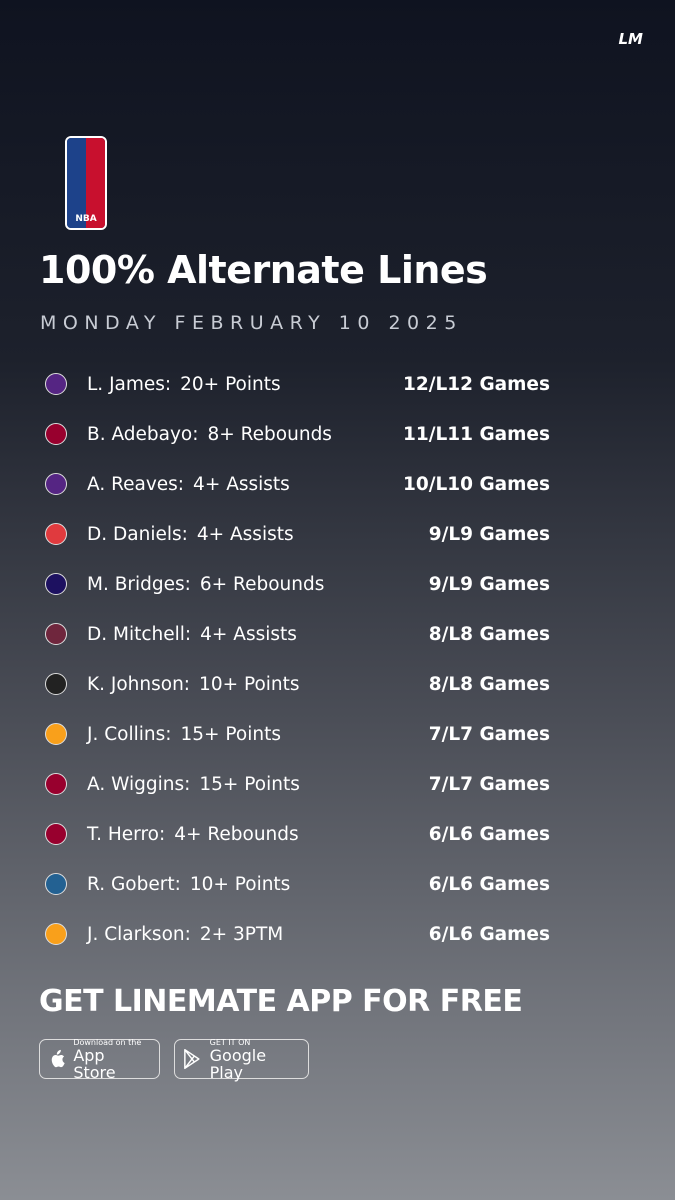 The height and width of the screenshot is (1200, 675). What do you see at coordinates (295, 484) in the screenshot?
I see `row: A. Reaves: 4+ Assists 10/L10 Games` at bounding box center [295, 484].